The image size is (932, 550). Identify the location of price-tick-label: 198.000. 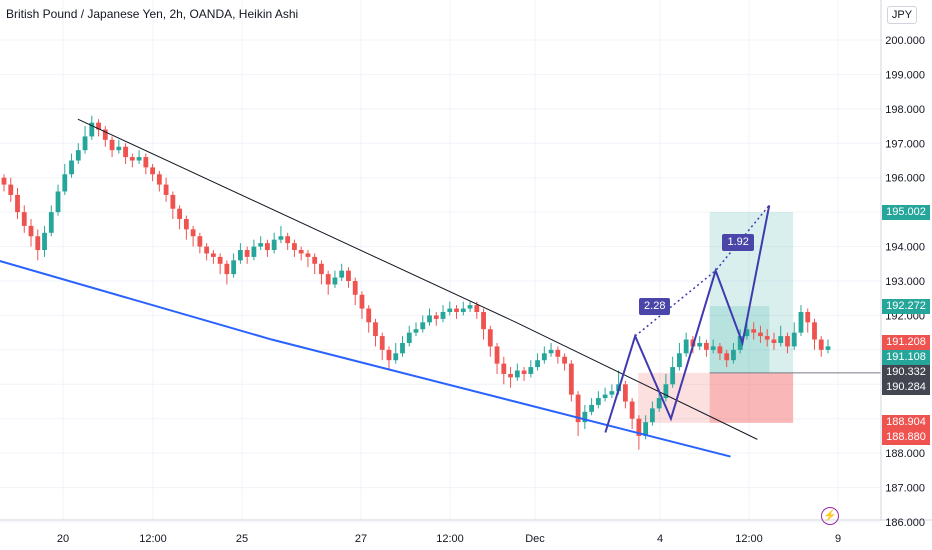
(905, 110).